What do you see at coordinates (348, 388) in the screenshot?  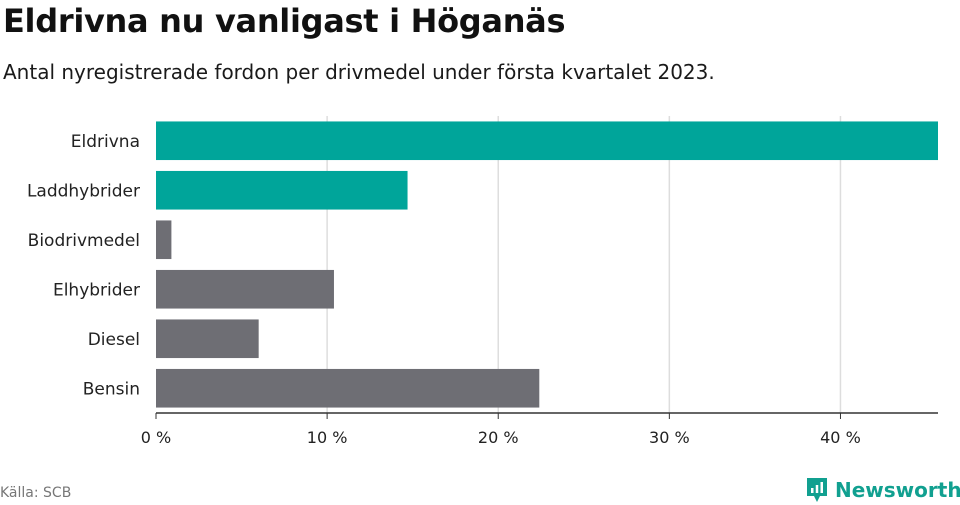 I see `bar-bensin` at bounding box center [348, 388].